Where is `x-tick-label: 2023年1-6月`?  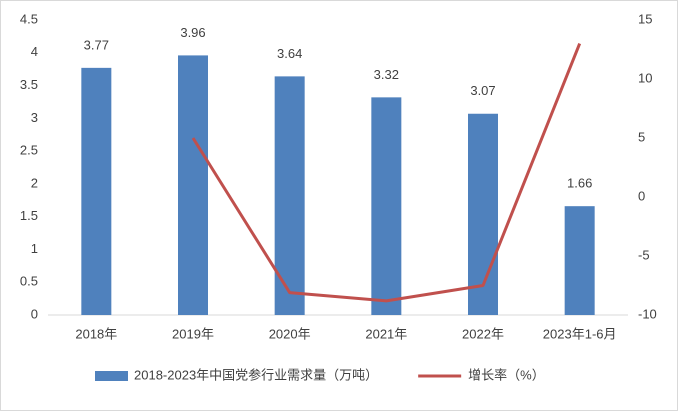 x-tick-label: 2023年1-6月 is located at coordinates (580, 333).